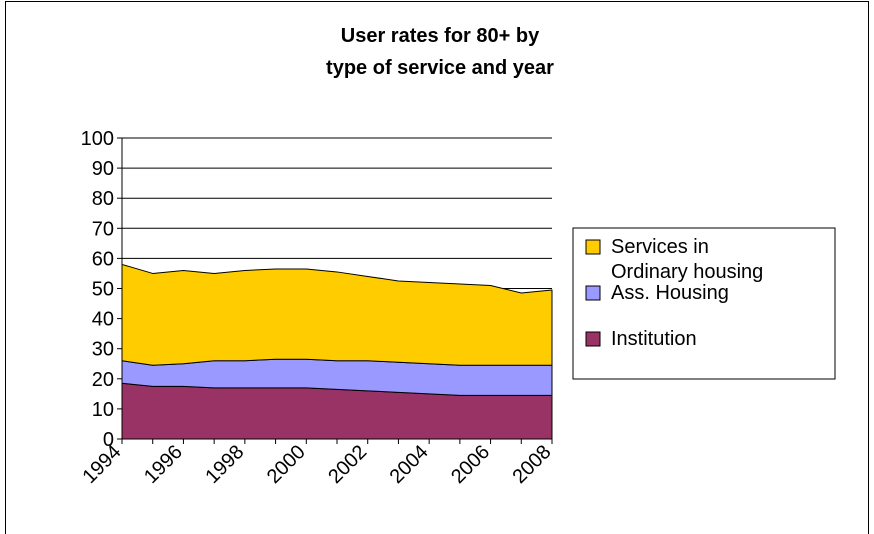  I want to click on legend-label-1-line-0: Ass. Housing, so click(670, 293).